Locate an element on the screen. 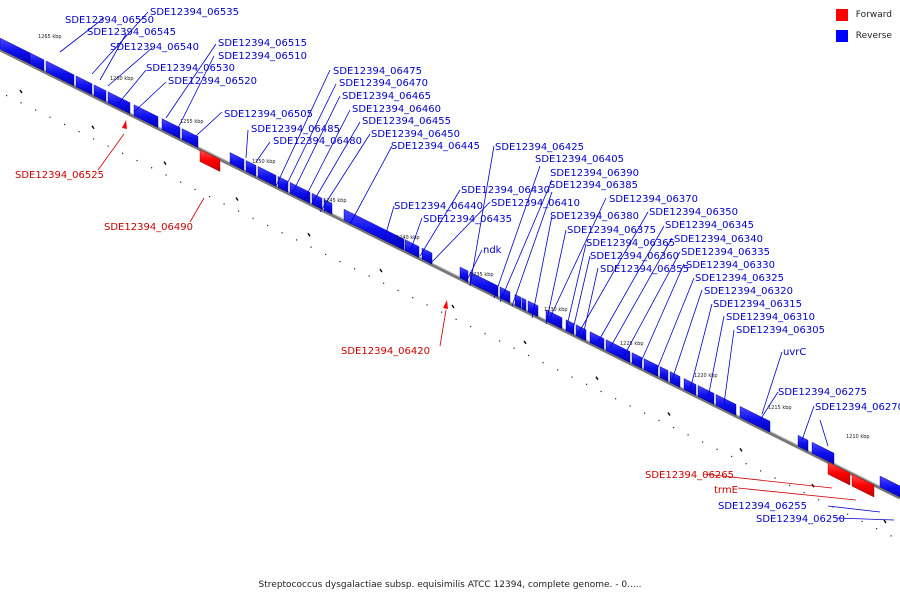 The image size is (900, 600). gene-label: SDE12394_06405 is located at coordinates (579, 159).